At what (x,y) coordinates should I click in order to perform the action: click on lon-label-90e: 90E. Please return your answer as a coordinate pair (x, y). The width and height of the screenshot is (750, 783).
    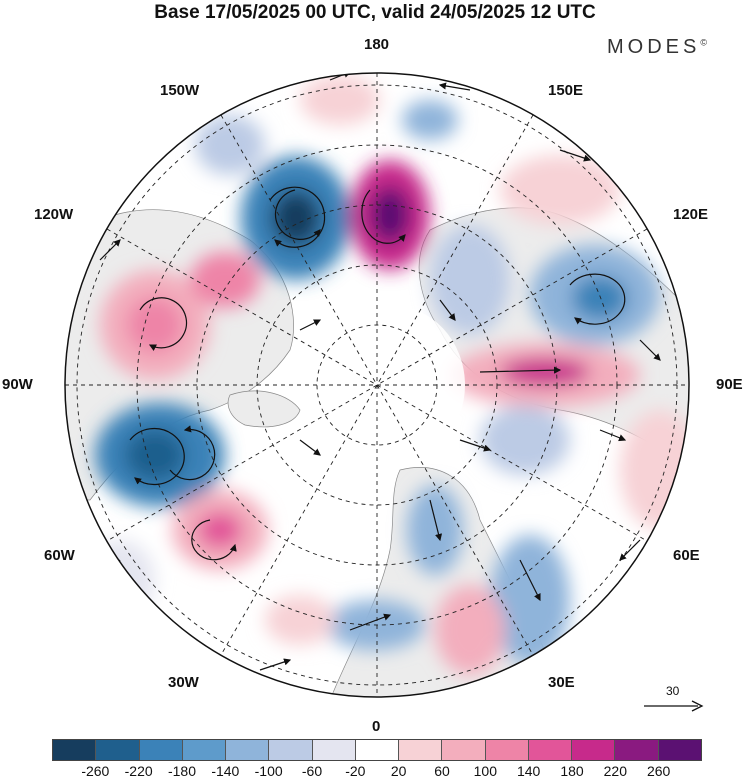
    Looking at the image, I should click on (729, 384).